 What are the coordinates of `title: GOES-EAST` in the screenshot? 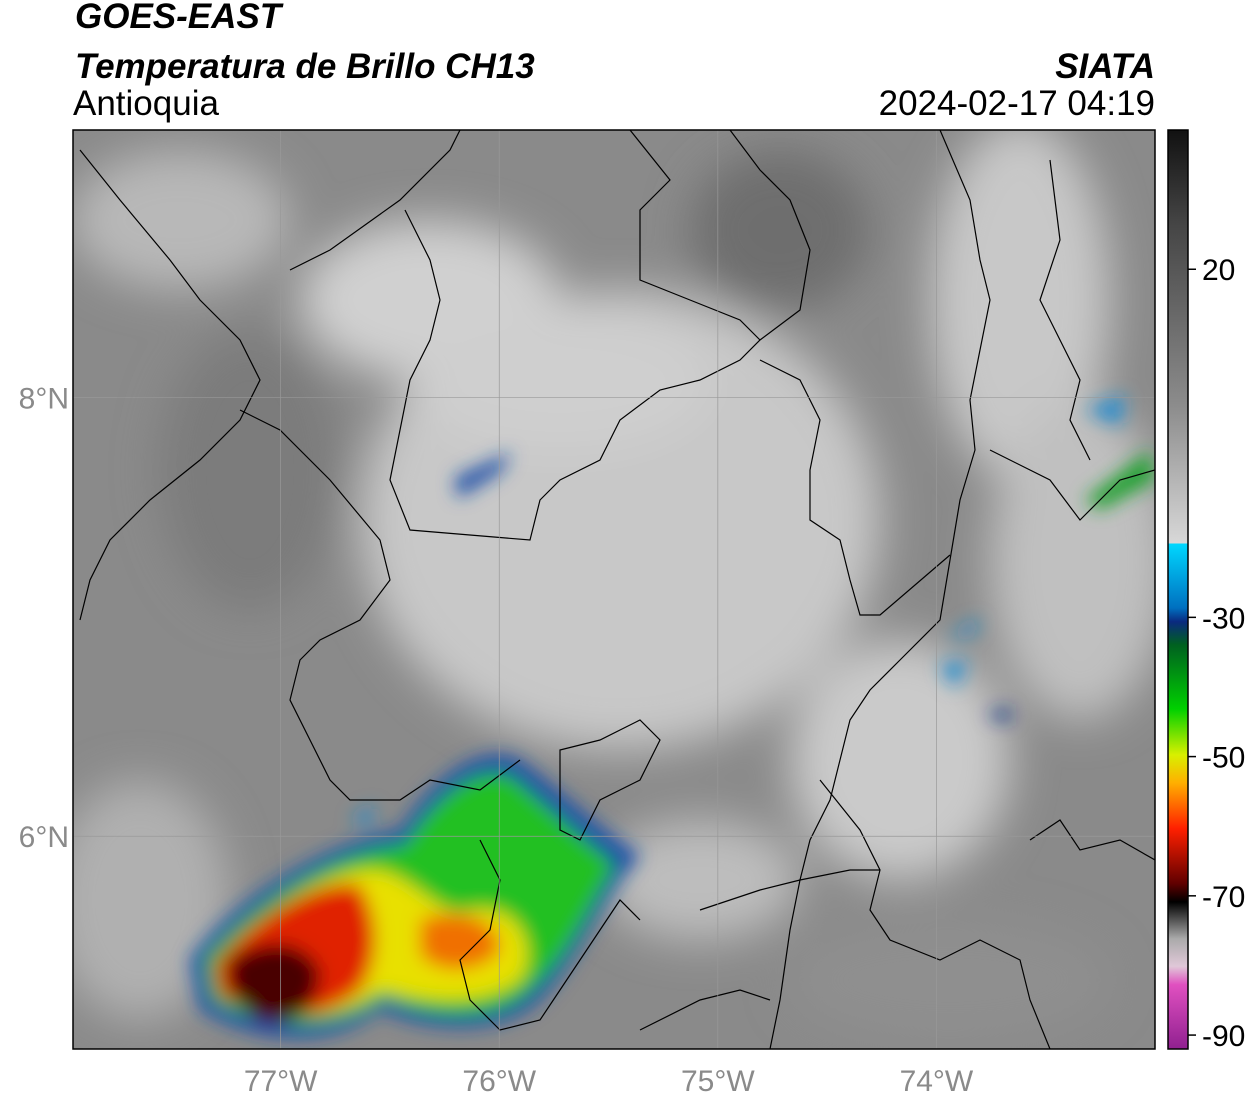 It's located at (179, 18).